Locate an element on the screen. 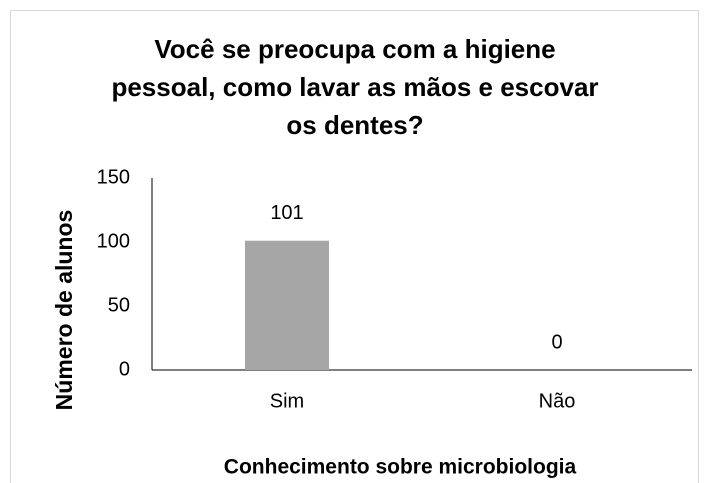 Image resolution: width=710 pixels, height=483 pixels. x-tick-label: Sim is located at coordinates (287, 401).